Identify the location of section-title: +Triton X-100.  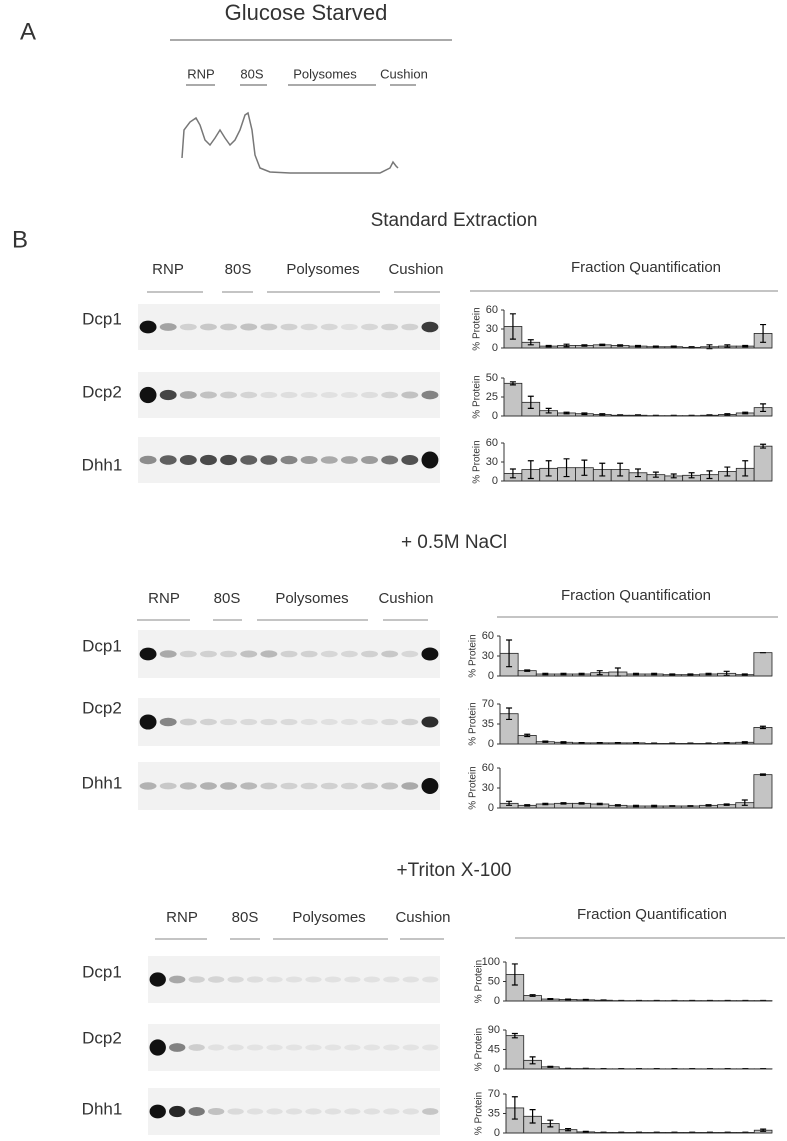
(454, 870).